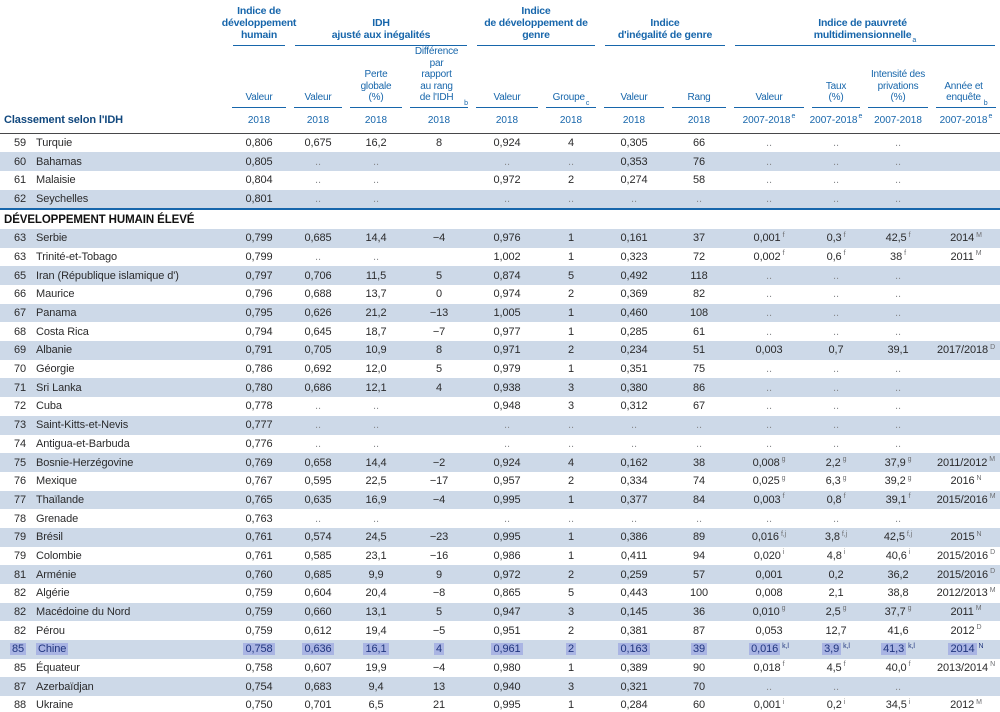 The width and height of the screenshot is (1000, 712). I want to click on value-cell: 13,1, so click(376, 612).